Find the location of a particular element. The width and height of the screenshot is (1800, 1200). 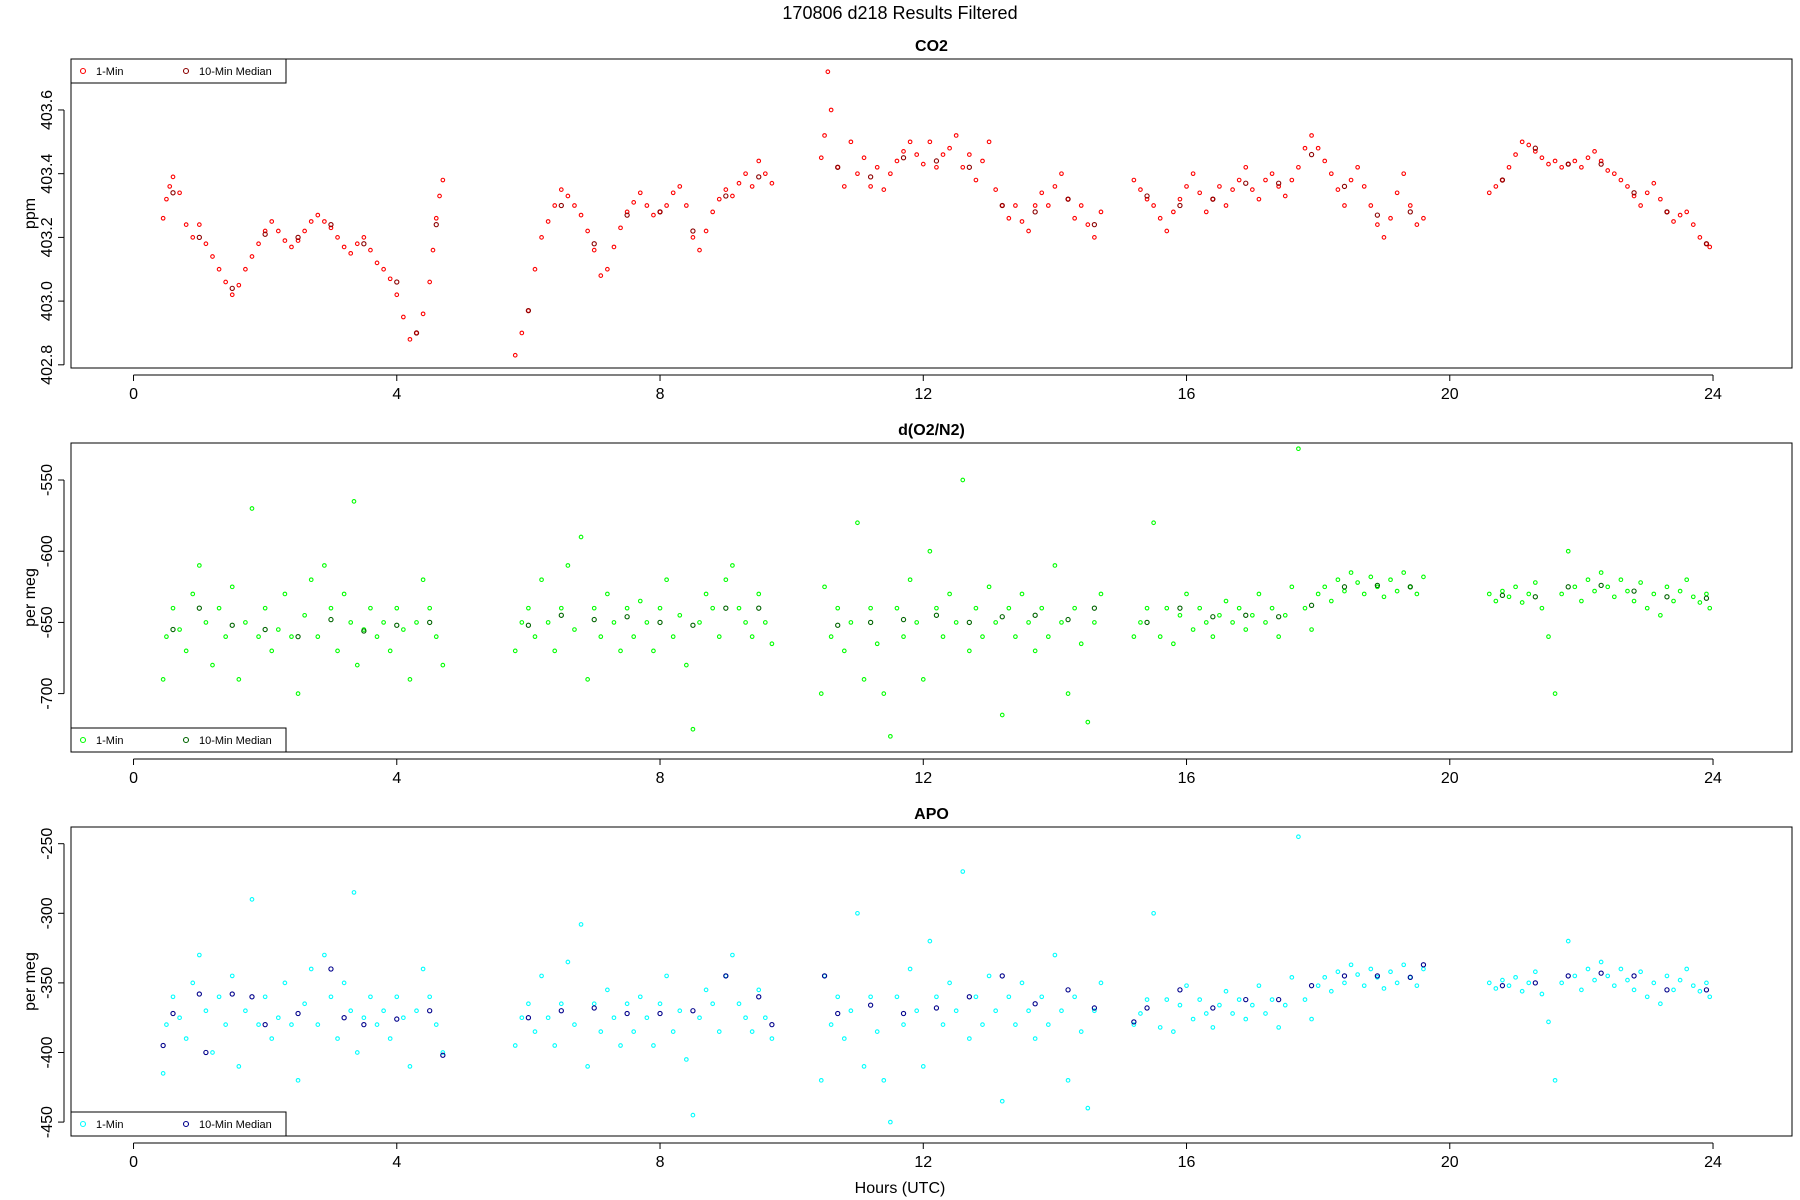

x-tick-label: 20 is located at coordinates (1450, 1162).